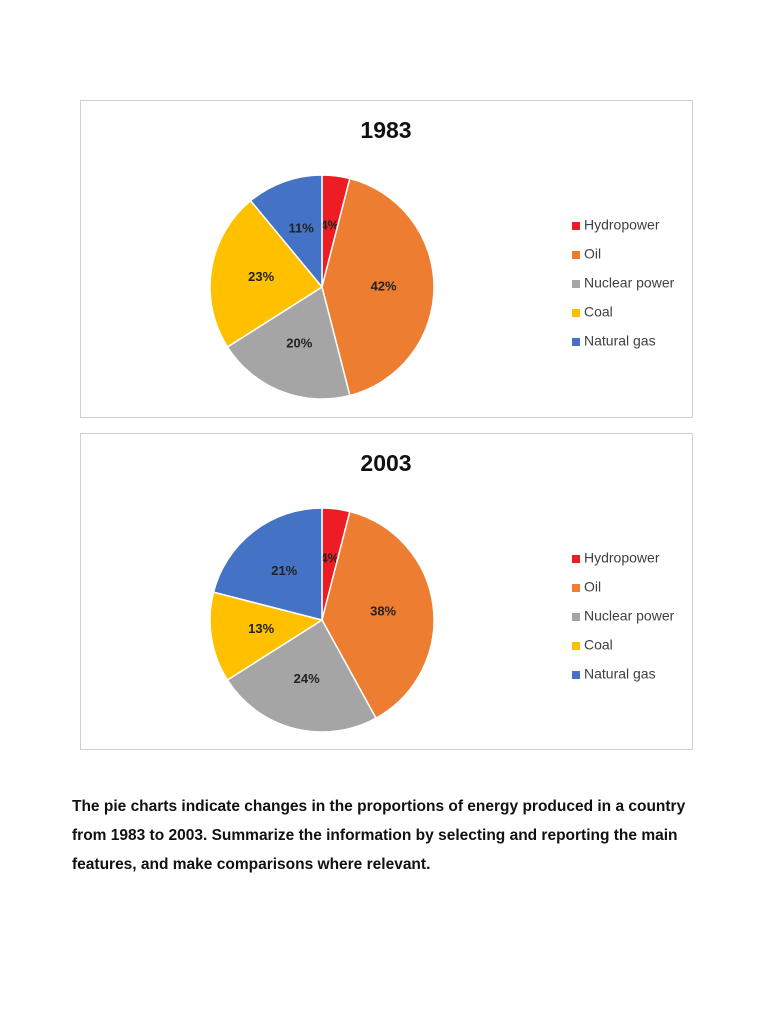 The image size is (768, 1024). What do you see at coordinates (299, 343) in the screenshot?
I see `data-label: 20%` at bounding box center [299, 343].